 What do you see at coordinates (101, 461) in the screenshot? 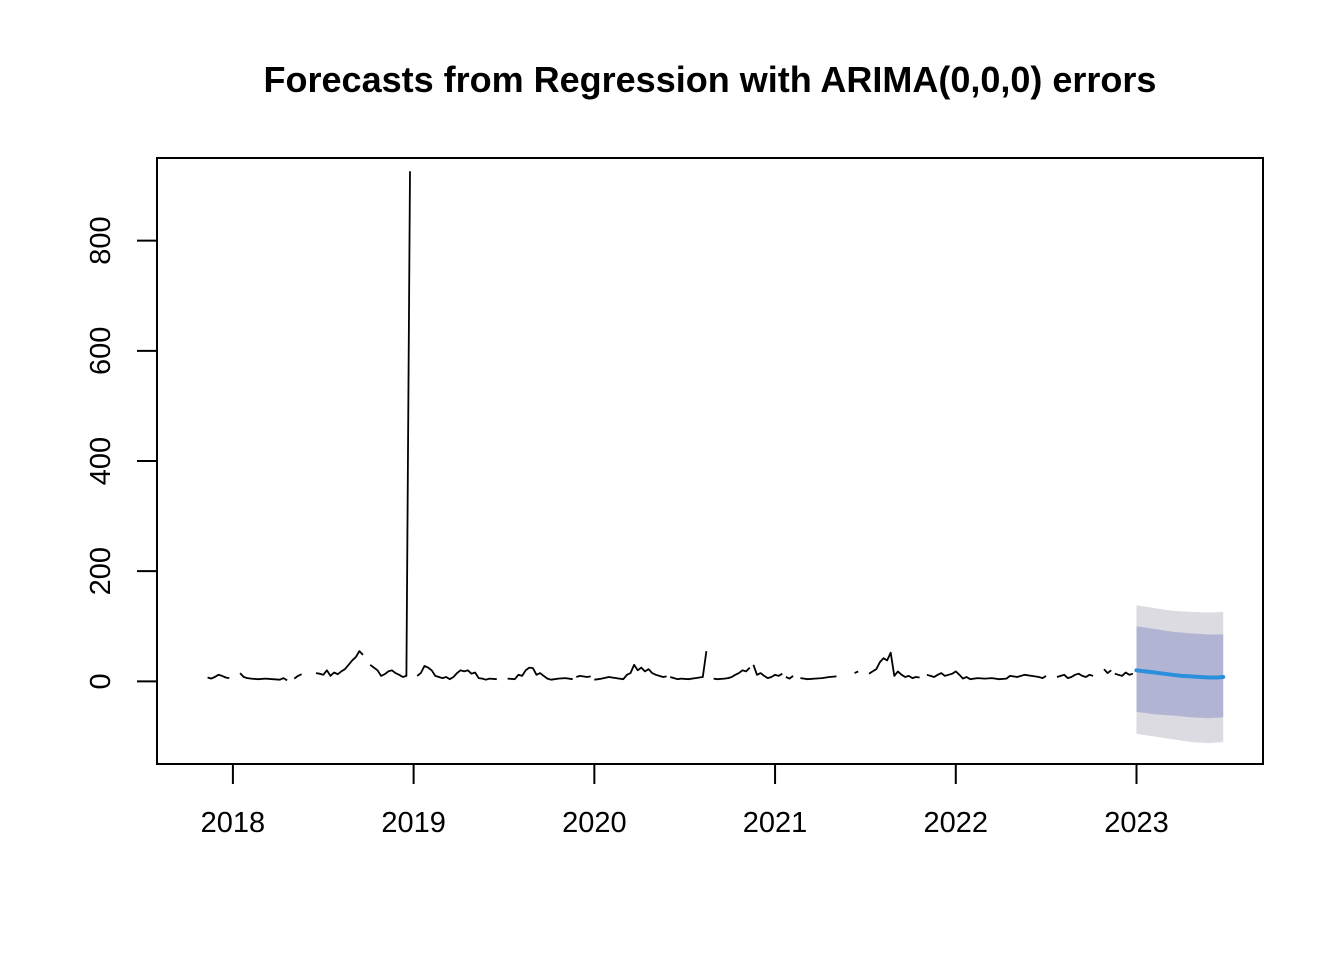
I see `y-tick-label: 400` at bounding box center [101, 461].